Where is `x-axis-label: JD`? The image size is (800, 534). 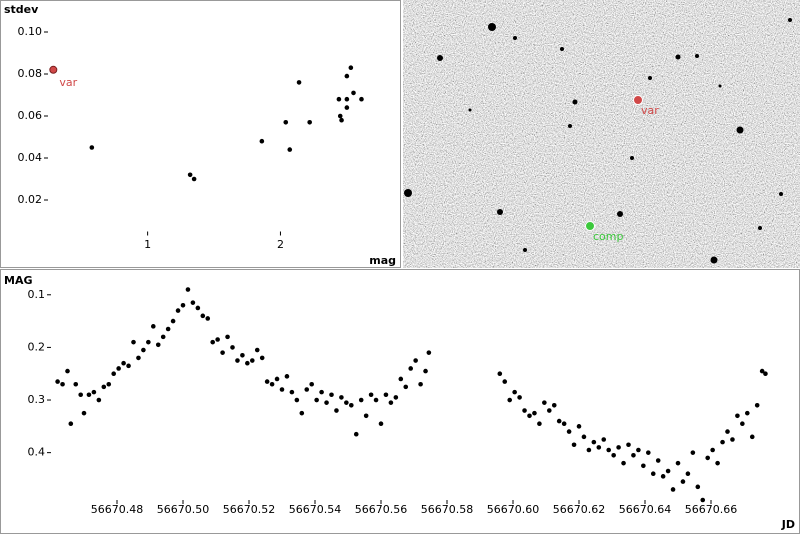
x-axis-label: JD is located at coordinates (788, 524).